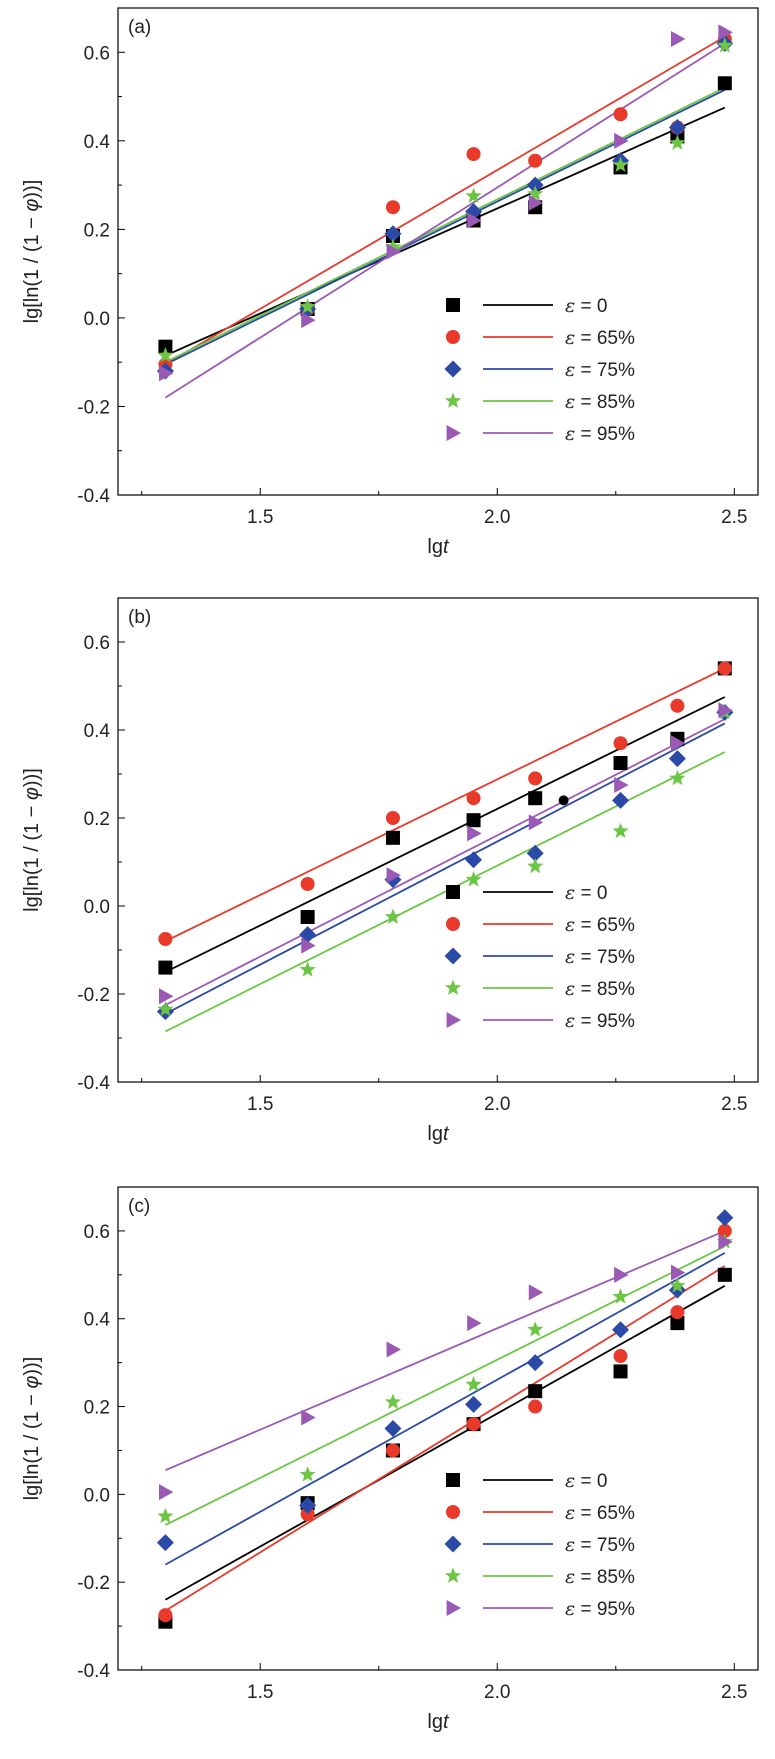  I want to click on x-tick-label: 2.5, so click(734, 517).